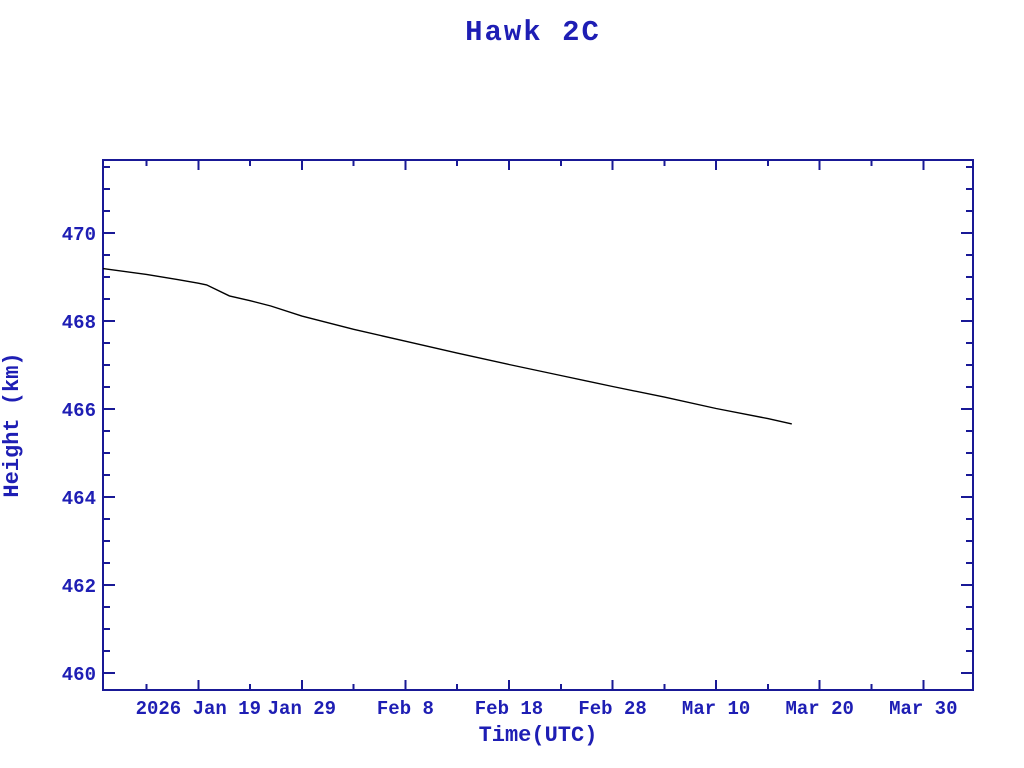 The height and width of the screenshot is (768, 1024). What do you see at coordinates (198, 709) in the screenshot?
I see `x-tick-label: 2026 Jan 19` at bounding box center [198, 709].